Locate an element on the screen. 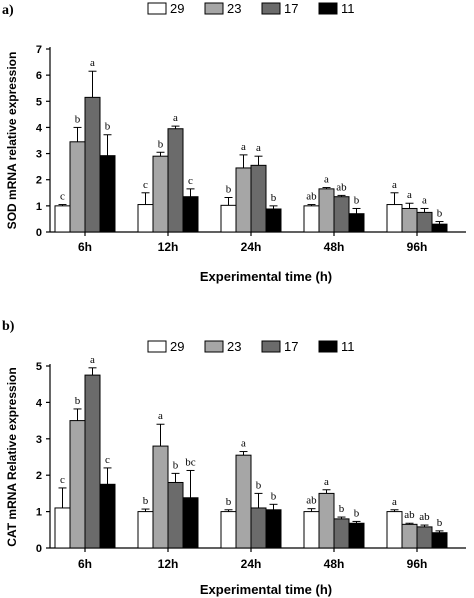  panel-a-x-tick-label-24h: 24h is located at coordinates (251, 247).